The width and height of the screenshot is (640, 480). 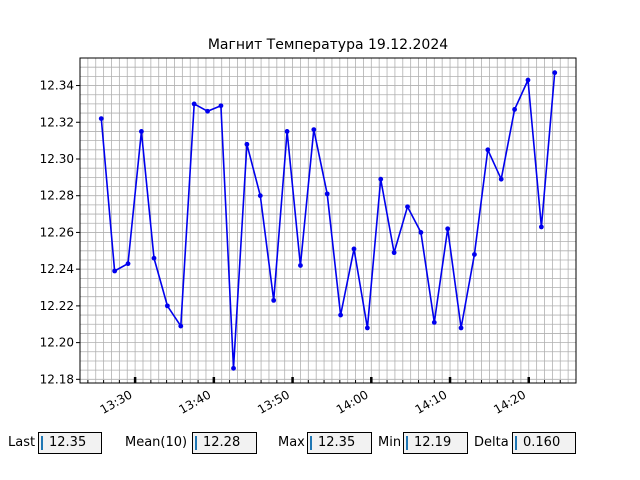 I want to click on x-tick-label: 14:00, so click(x=352, y=401).